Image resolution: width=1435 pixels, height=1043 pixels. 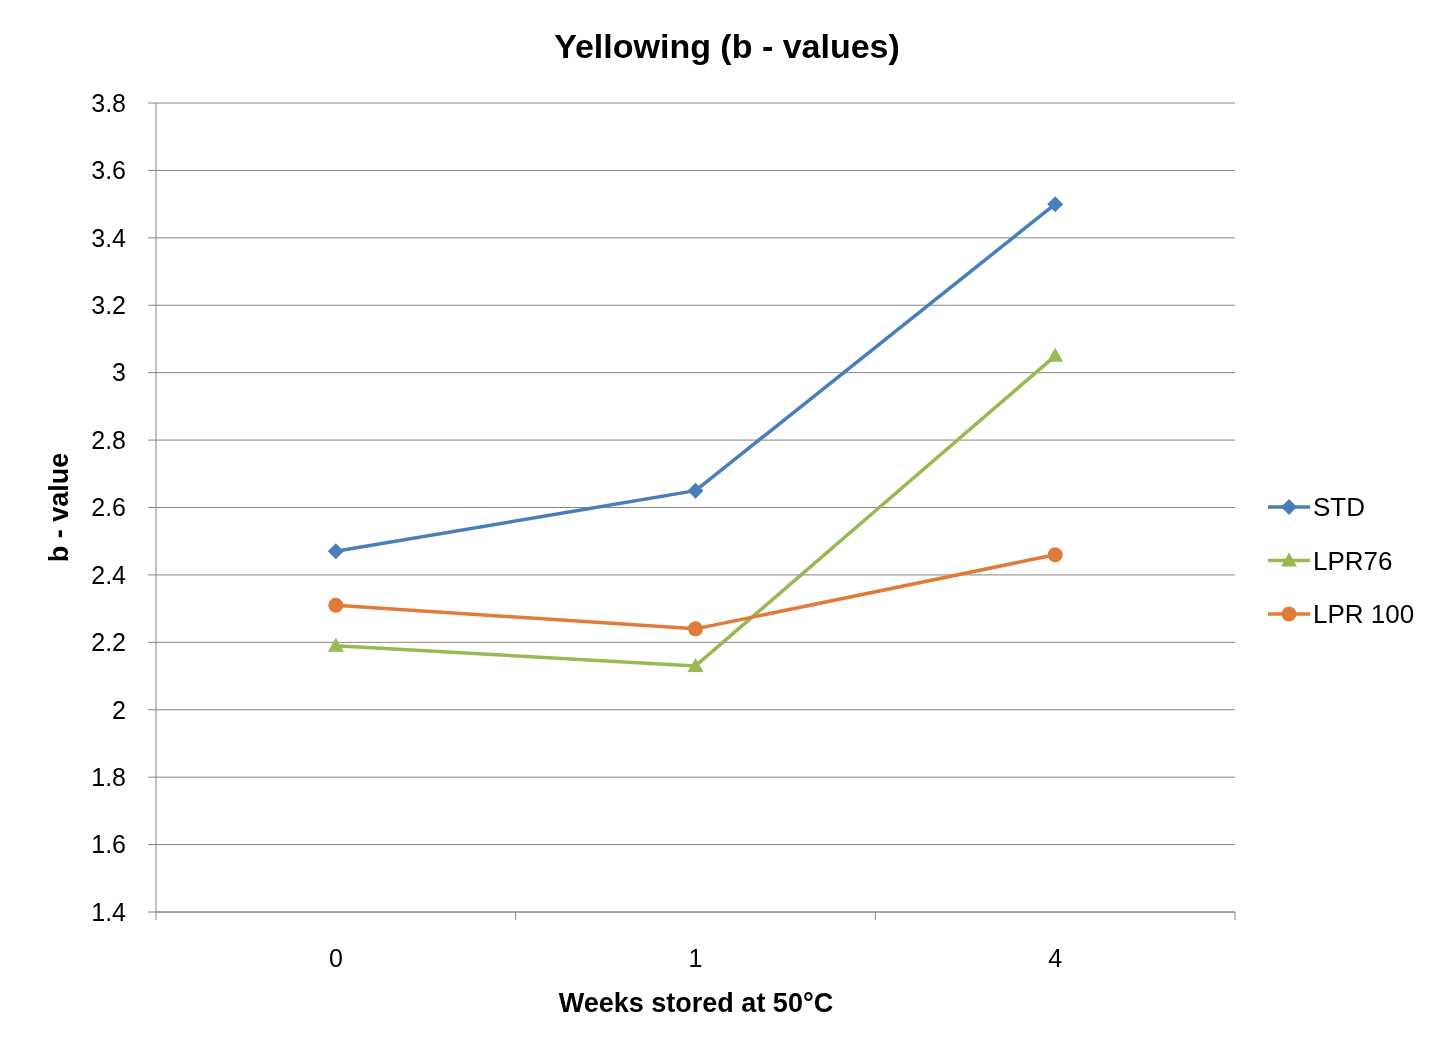 What do you see at coordinates (335, 957) in the screenshot?
I see `x-tick-label: 0` at bounding box center [335, 957].